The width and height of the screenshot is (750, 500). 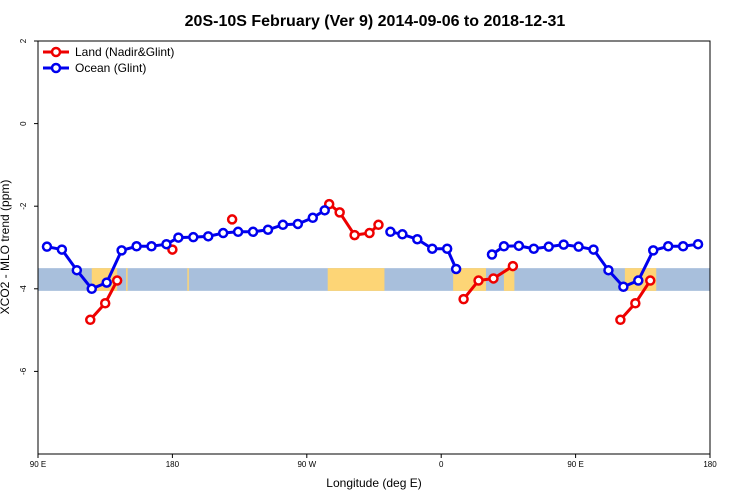 What do you see at coordinates (124, 52) in the screenshot?
I see `legend-label-land: Land (Nadir&Glint)` at bounding box center [124, 52].